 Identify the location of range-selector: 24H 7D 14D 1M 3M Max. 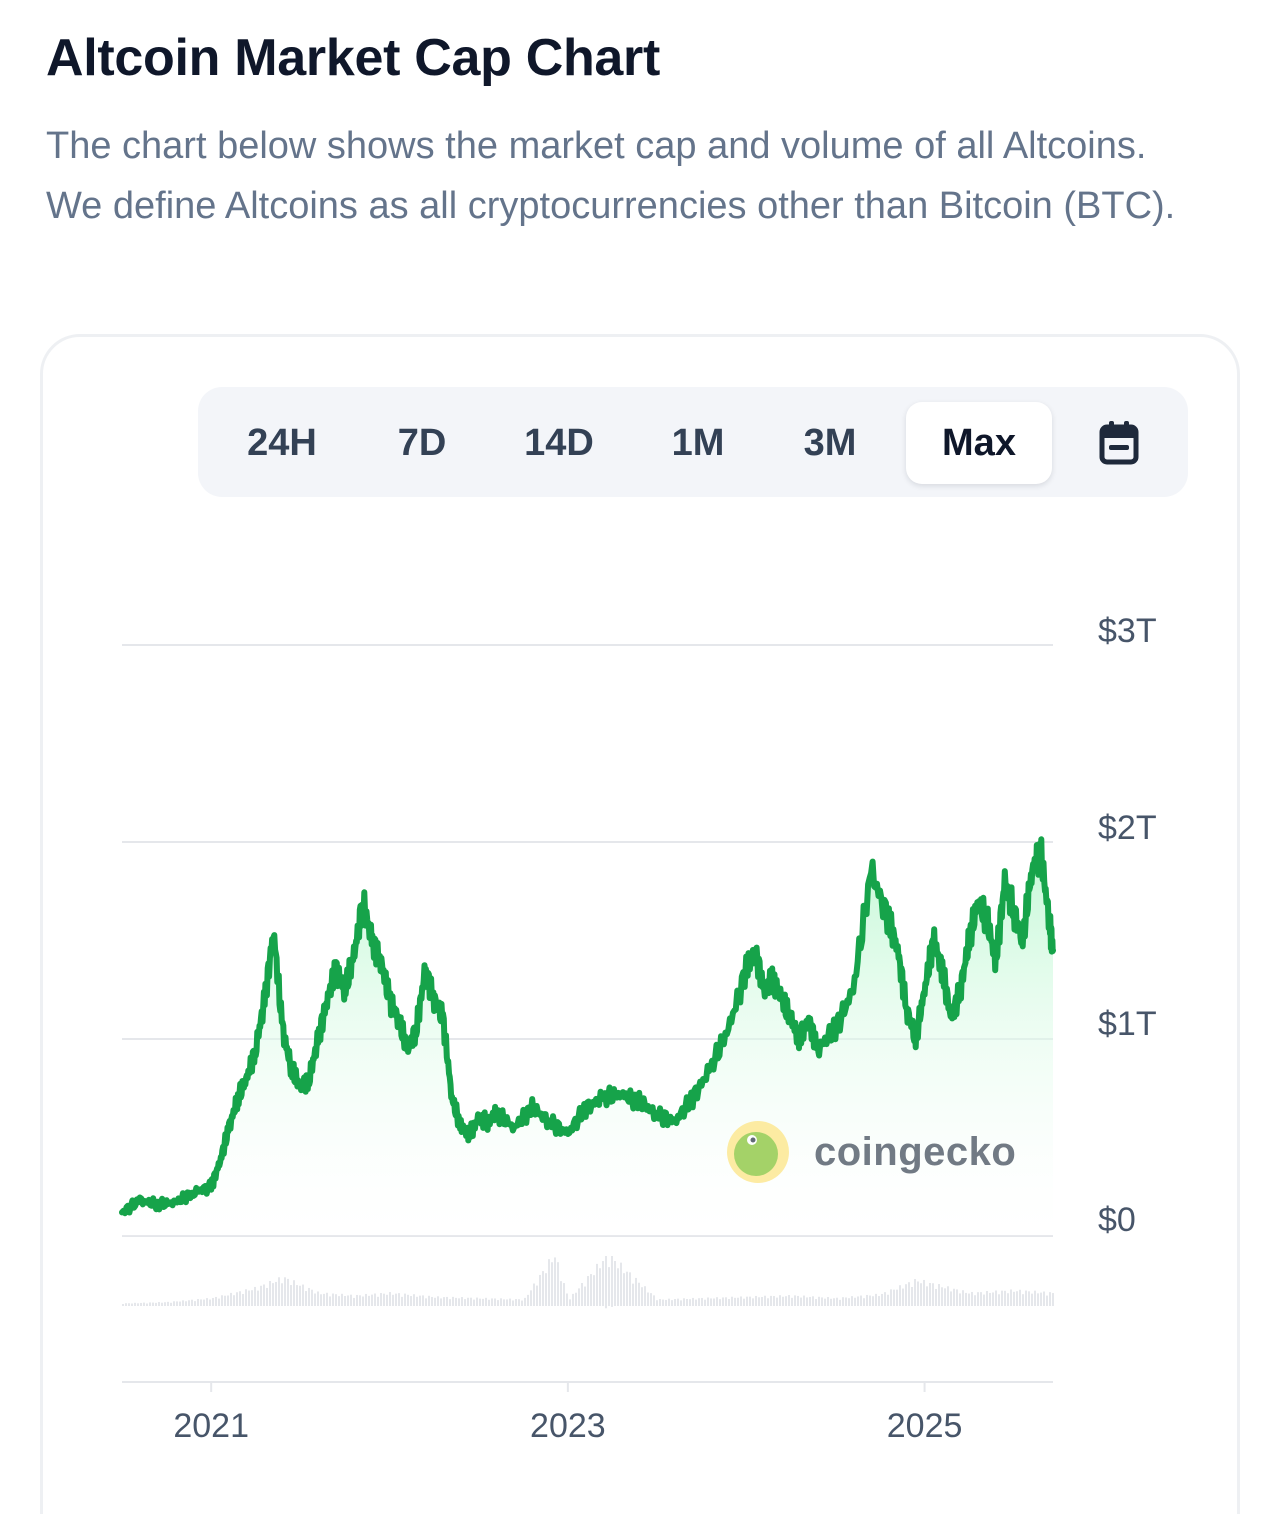
(693, 442).